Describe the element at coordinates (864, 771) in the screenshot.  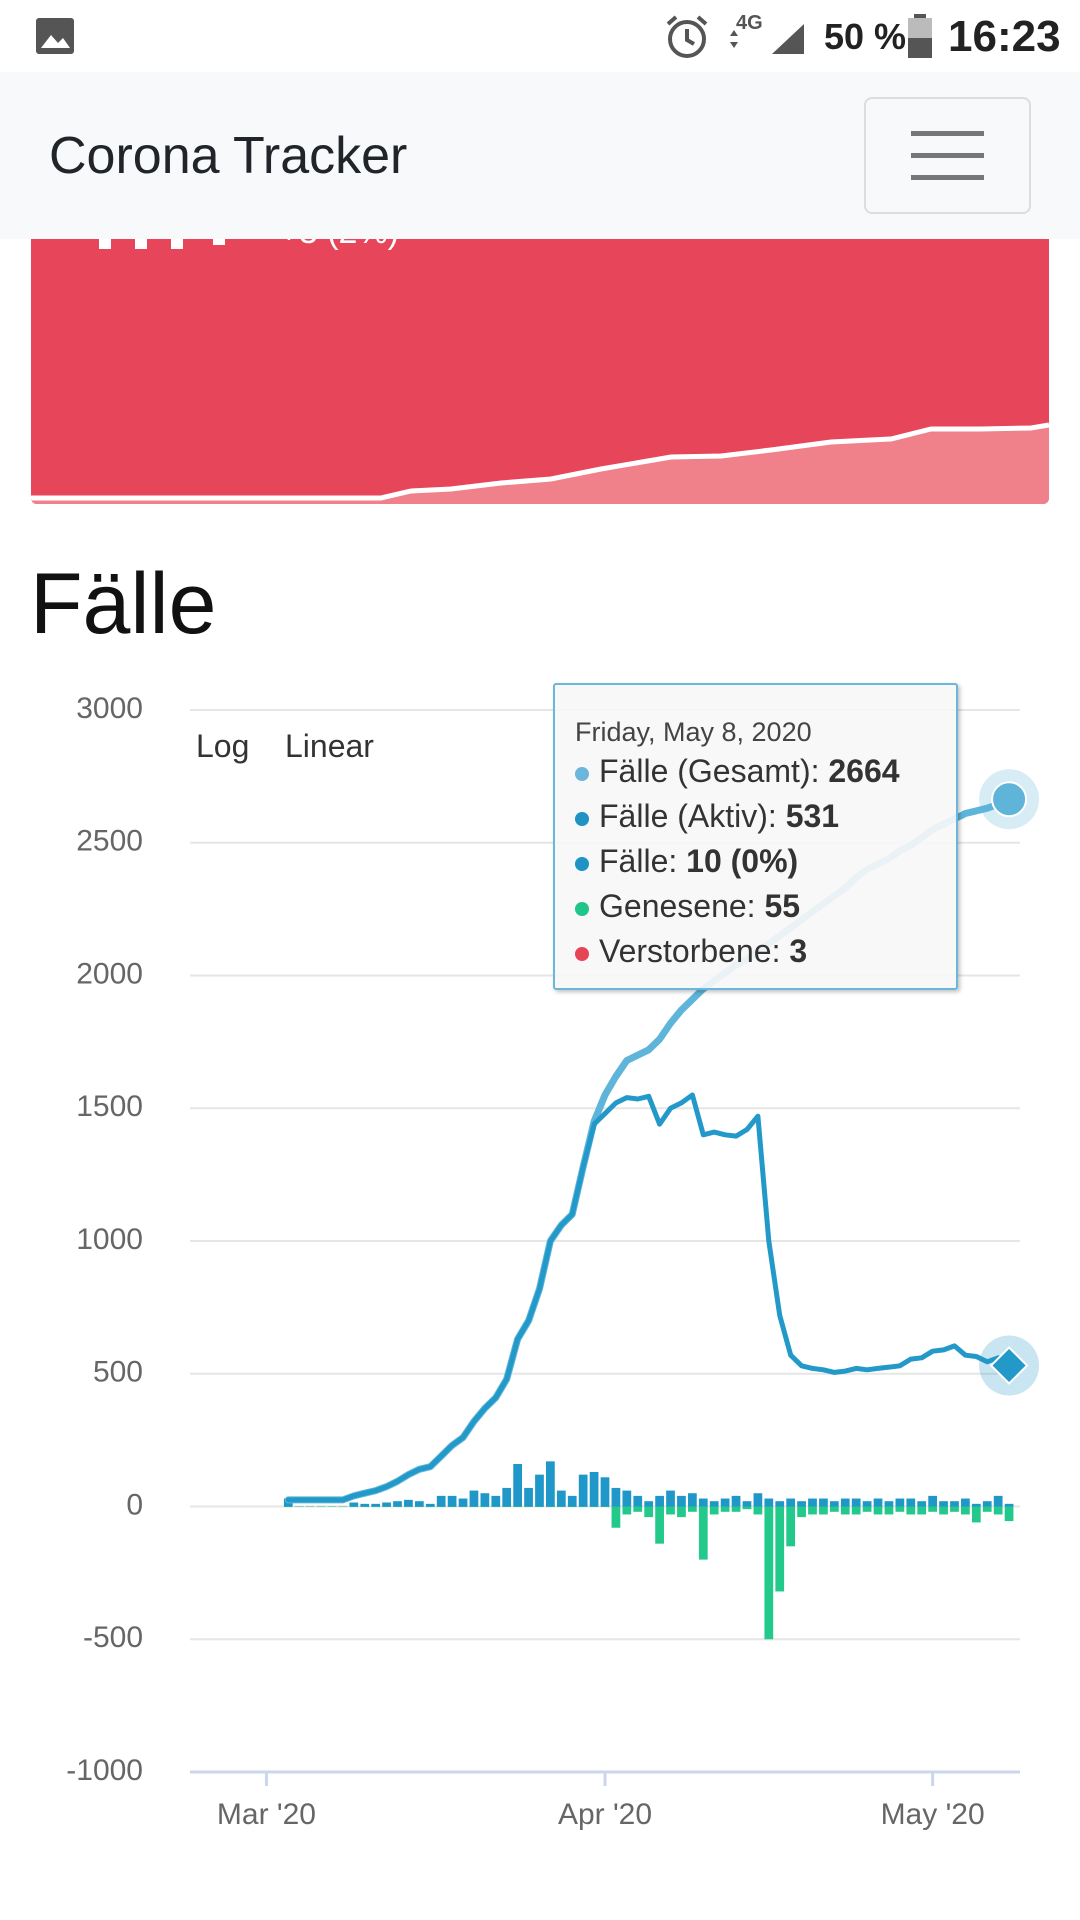
I see `tooltip-value: 2664` at that location.